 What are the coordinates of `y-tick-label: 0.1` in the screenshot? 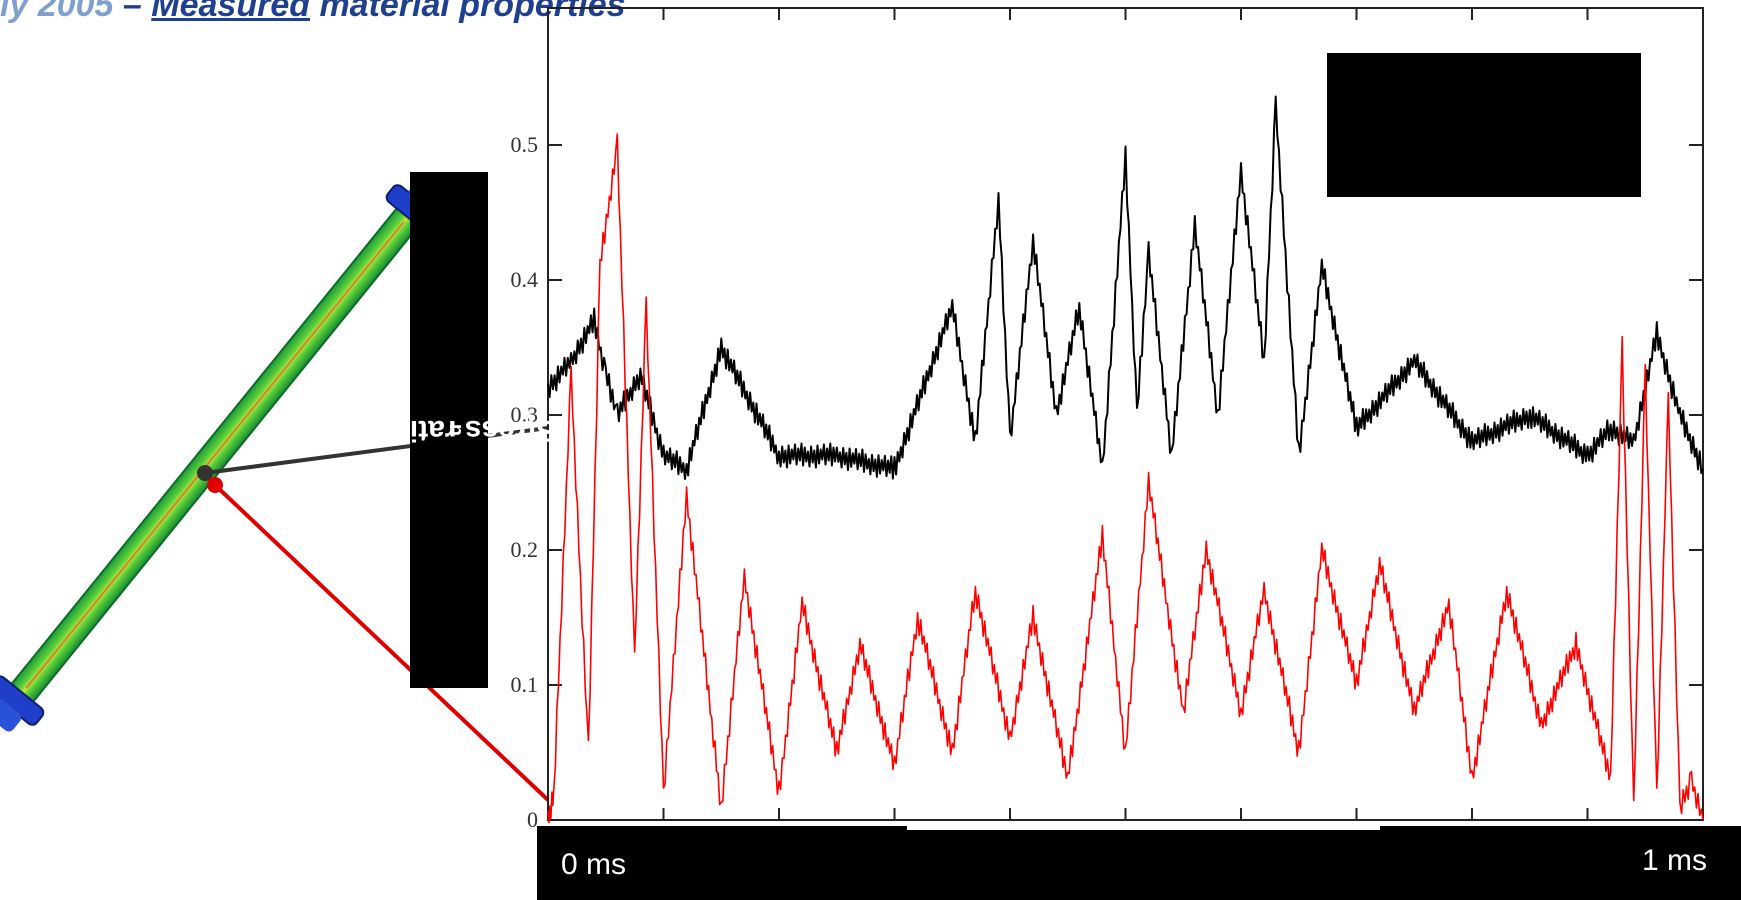 It's located at (525, 684).